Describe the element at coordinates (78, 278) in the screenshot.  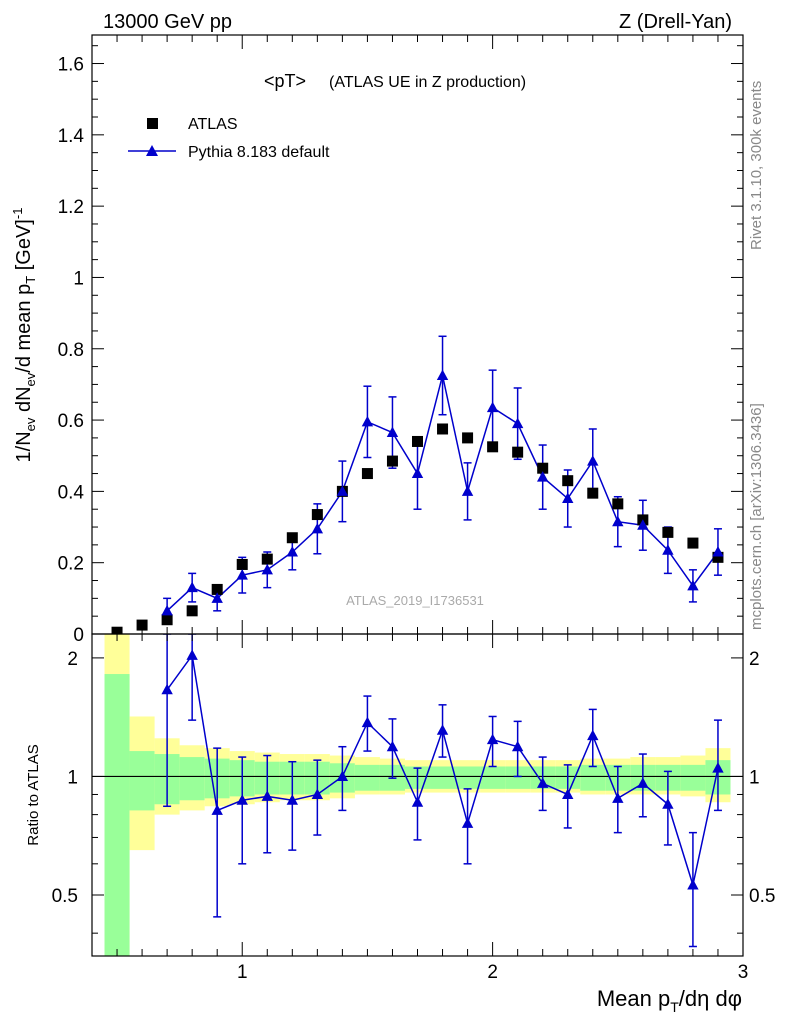
I see `top-ytick-label: 1` at that location.